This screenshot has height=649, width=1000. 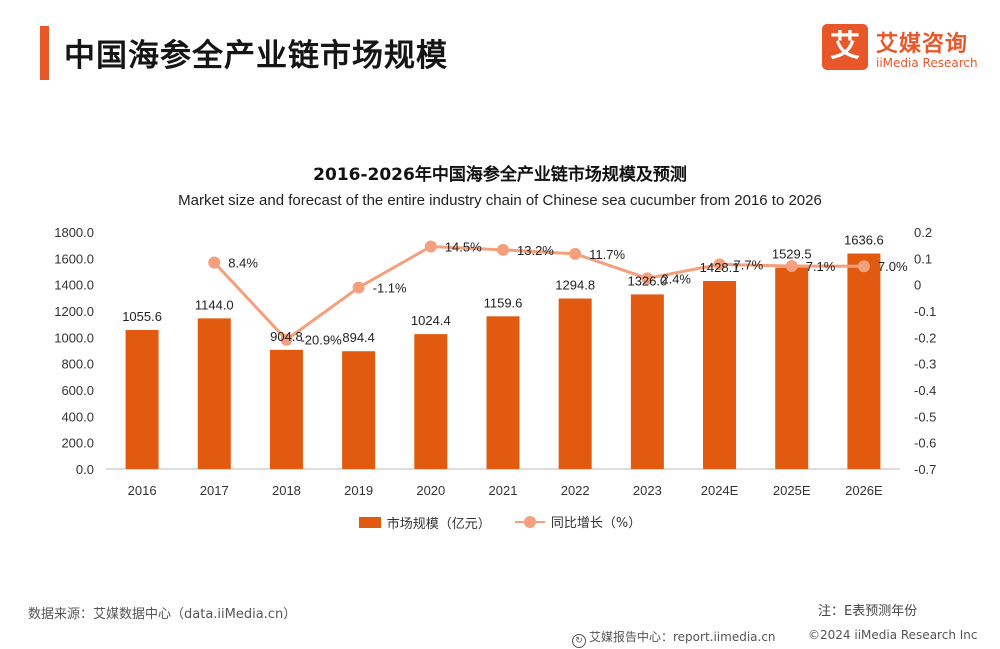 I want to click on bar-value-label: 1144.0, so click(x=214, y=304).